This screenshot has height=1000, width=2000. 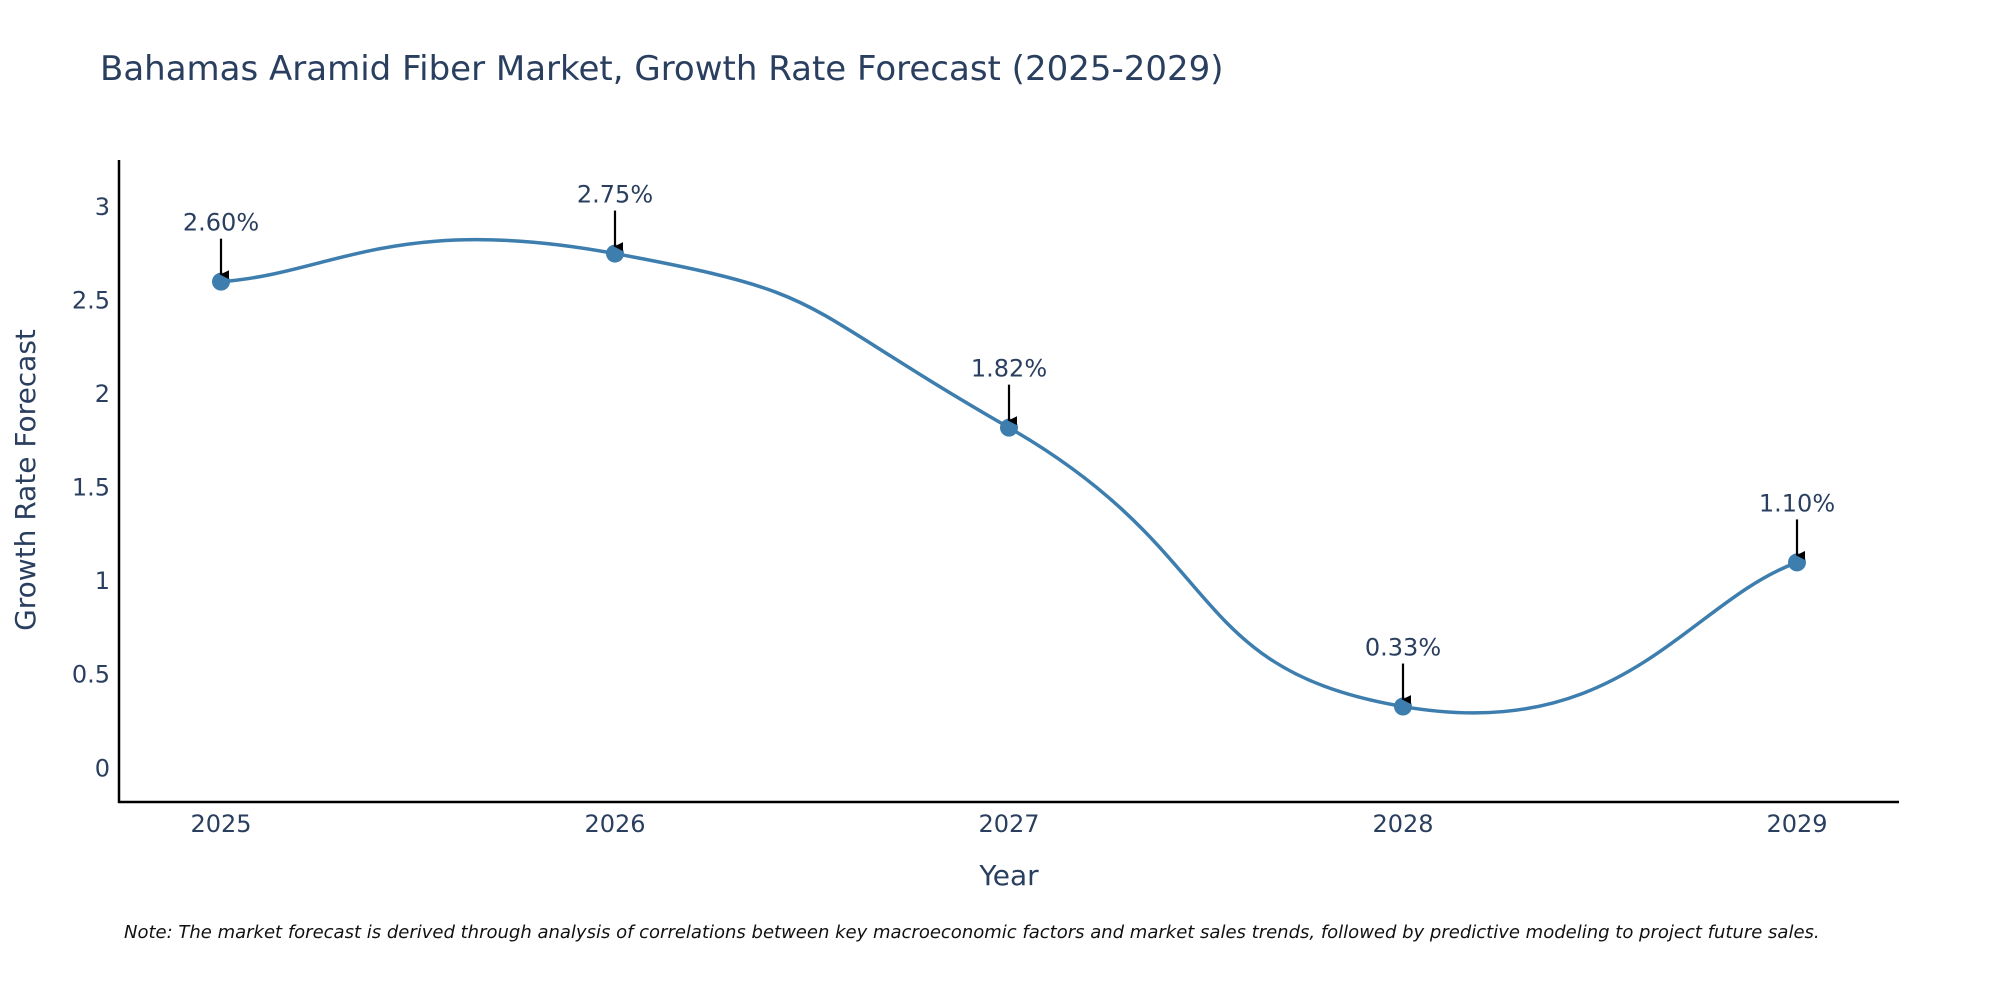 I want to click on x-tick-label: 2026, so click(x=614, y=824).